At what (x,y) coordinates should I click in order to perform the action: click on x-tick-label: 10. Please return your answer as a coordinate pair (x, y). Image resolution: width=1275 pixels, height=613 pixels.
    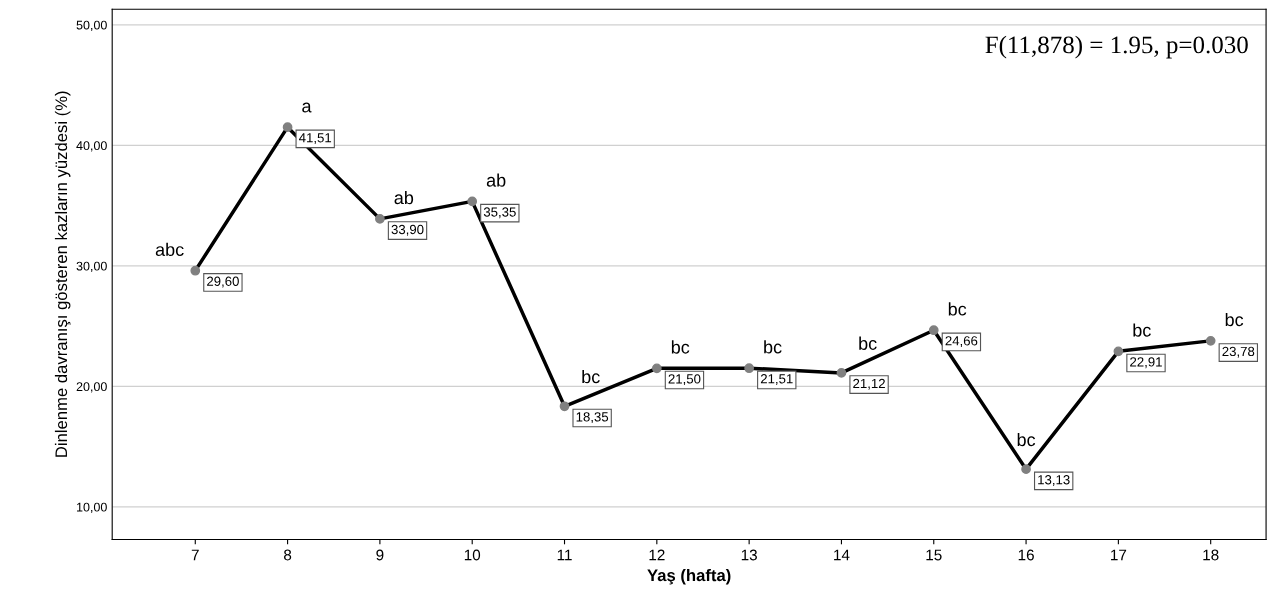
    Looking at the image, I should click on (472, 555).